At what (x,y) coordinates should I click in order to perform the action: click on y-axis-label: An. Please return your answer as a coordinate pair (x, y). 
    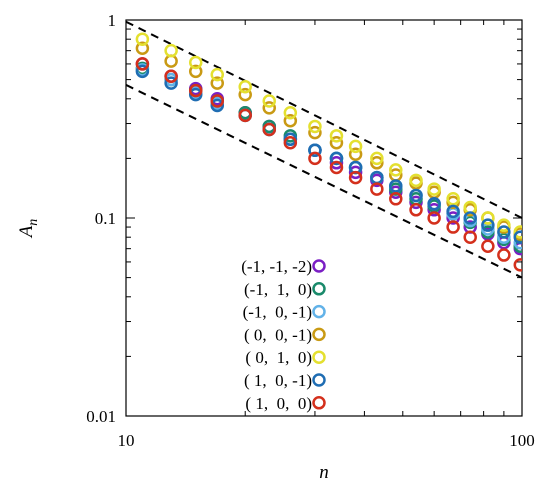
    Looking at the image, I should click on (28, 229).